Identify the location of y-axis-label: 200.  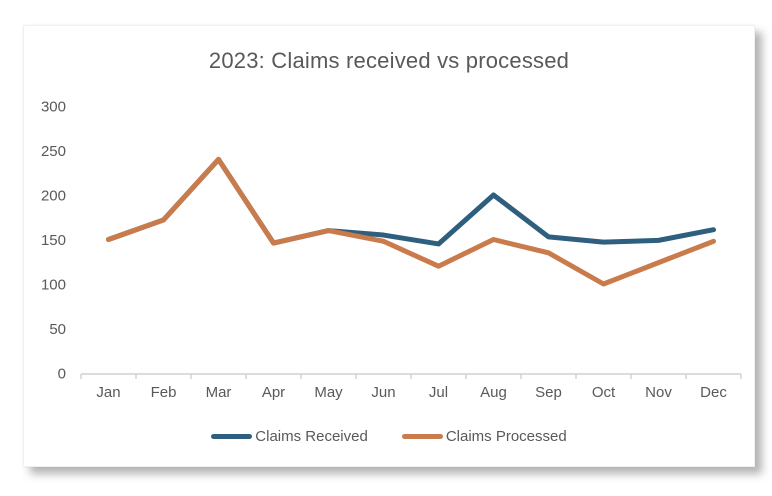
(53, 196).